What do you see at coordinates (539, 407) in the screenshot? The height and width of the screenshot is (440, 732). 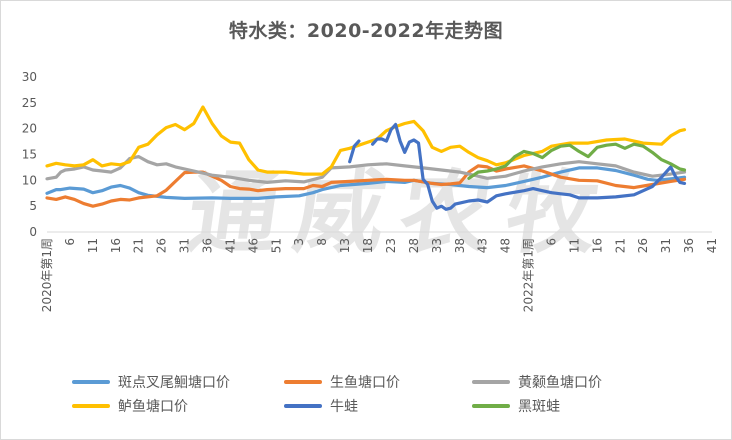 I see `legend-label: 黑斑蛙` at bounding box center [539, 407].